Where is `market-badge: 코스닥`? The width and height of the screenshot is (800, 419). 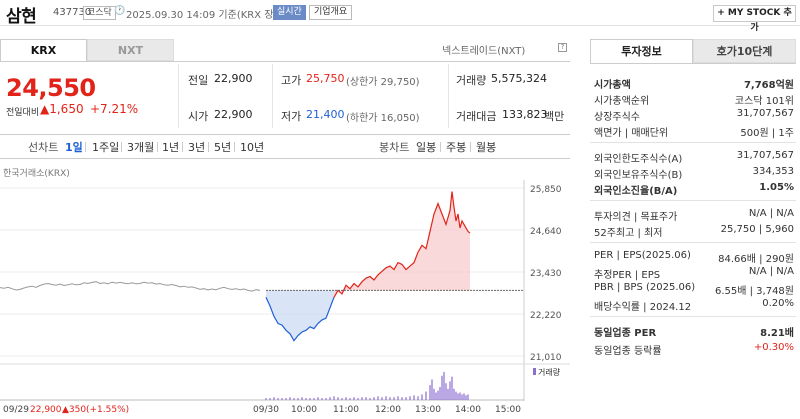 market-badge: 코스닥 is located at coordinates (99, 13).